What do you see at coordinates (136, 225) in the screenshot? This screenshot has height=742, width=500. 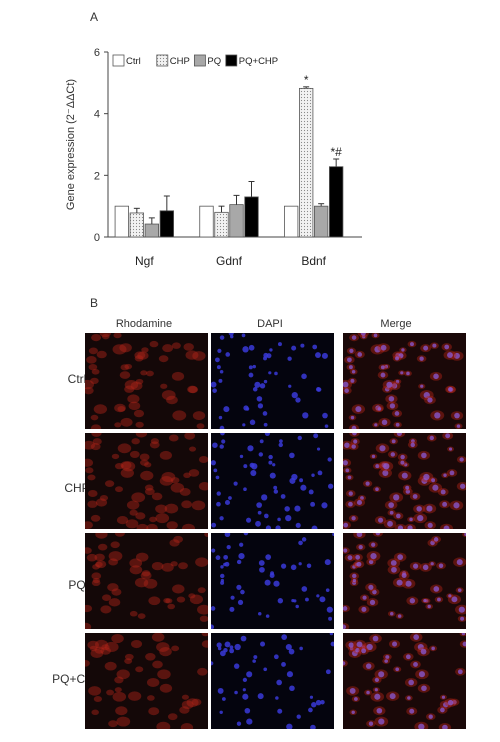 I see `bar-chp-ngf` at bounding box center [136, 225].